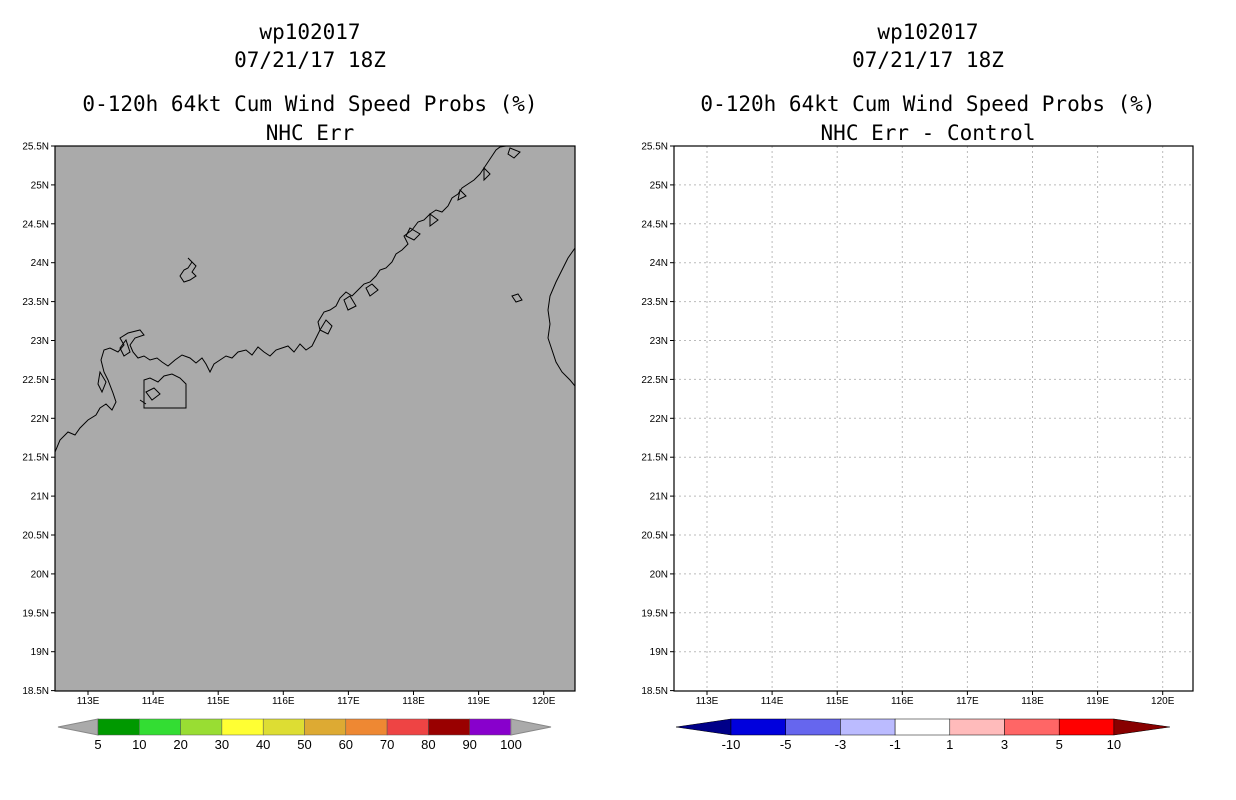  I want to click on right-datetime: 07/21/17 18Z, so click(928, 60).